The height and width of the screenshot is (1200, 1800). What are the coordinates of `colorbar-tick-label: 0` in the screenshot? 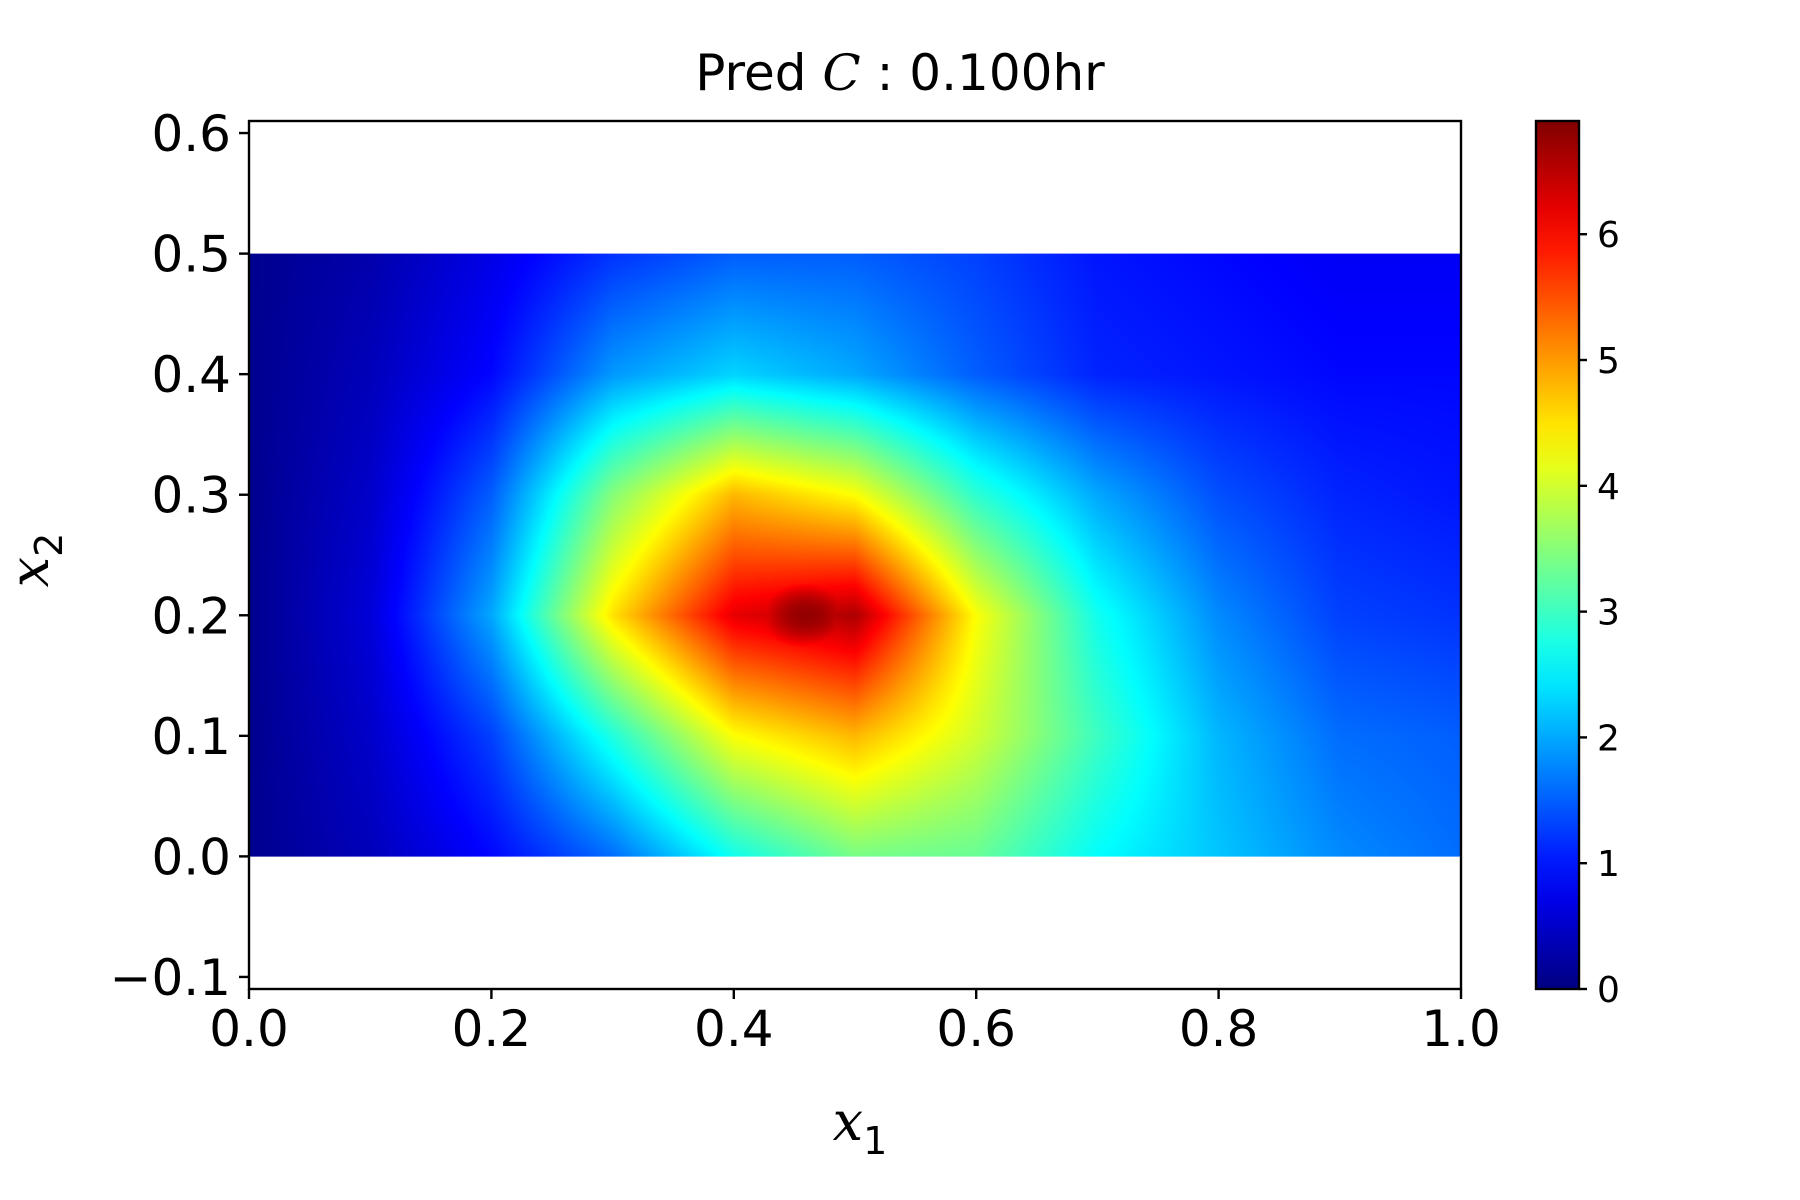 It's located at (1608, 990).